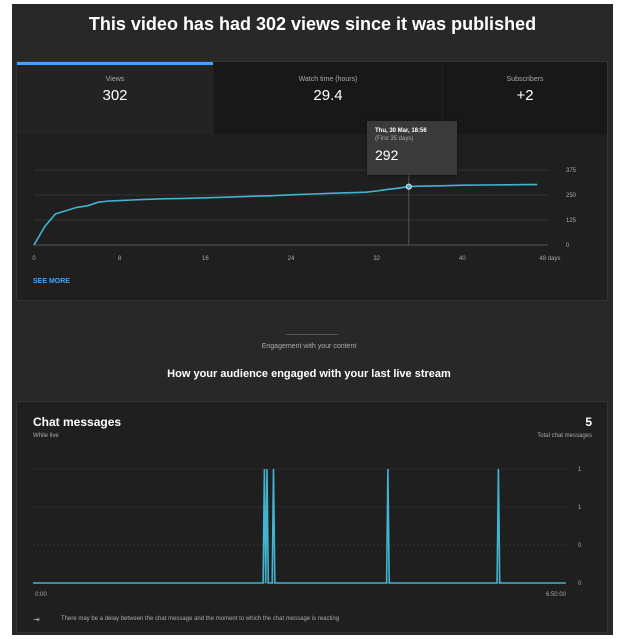 The width and height of the screenshot is (618, 639). Describe the element at coordinates (205, 259) in the screenshot. I see `x-tick-label: 16` at that location.